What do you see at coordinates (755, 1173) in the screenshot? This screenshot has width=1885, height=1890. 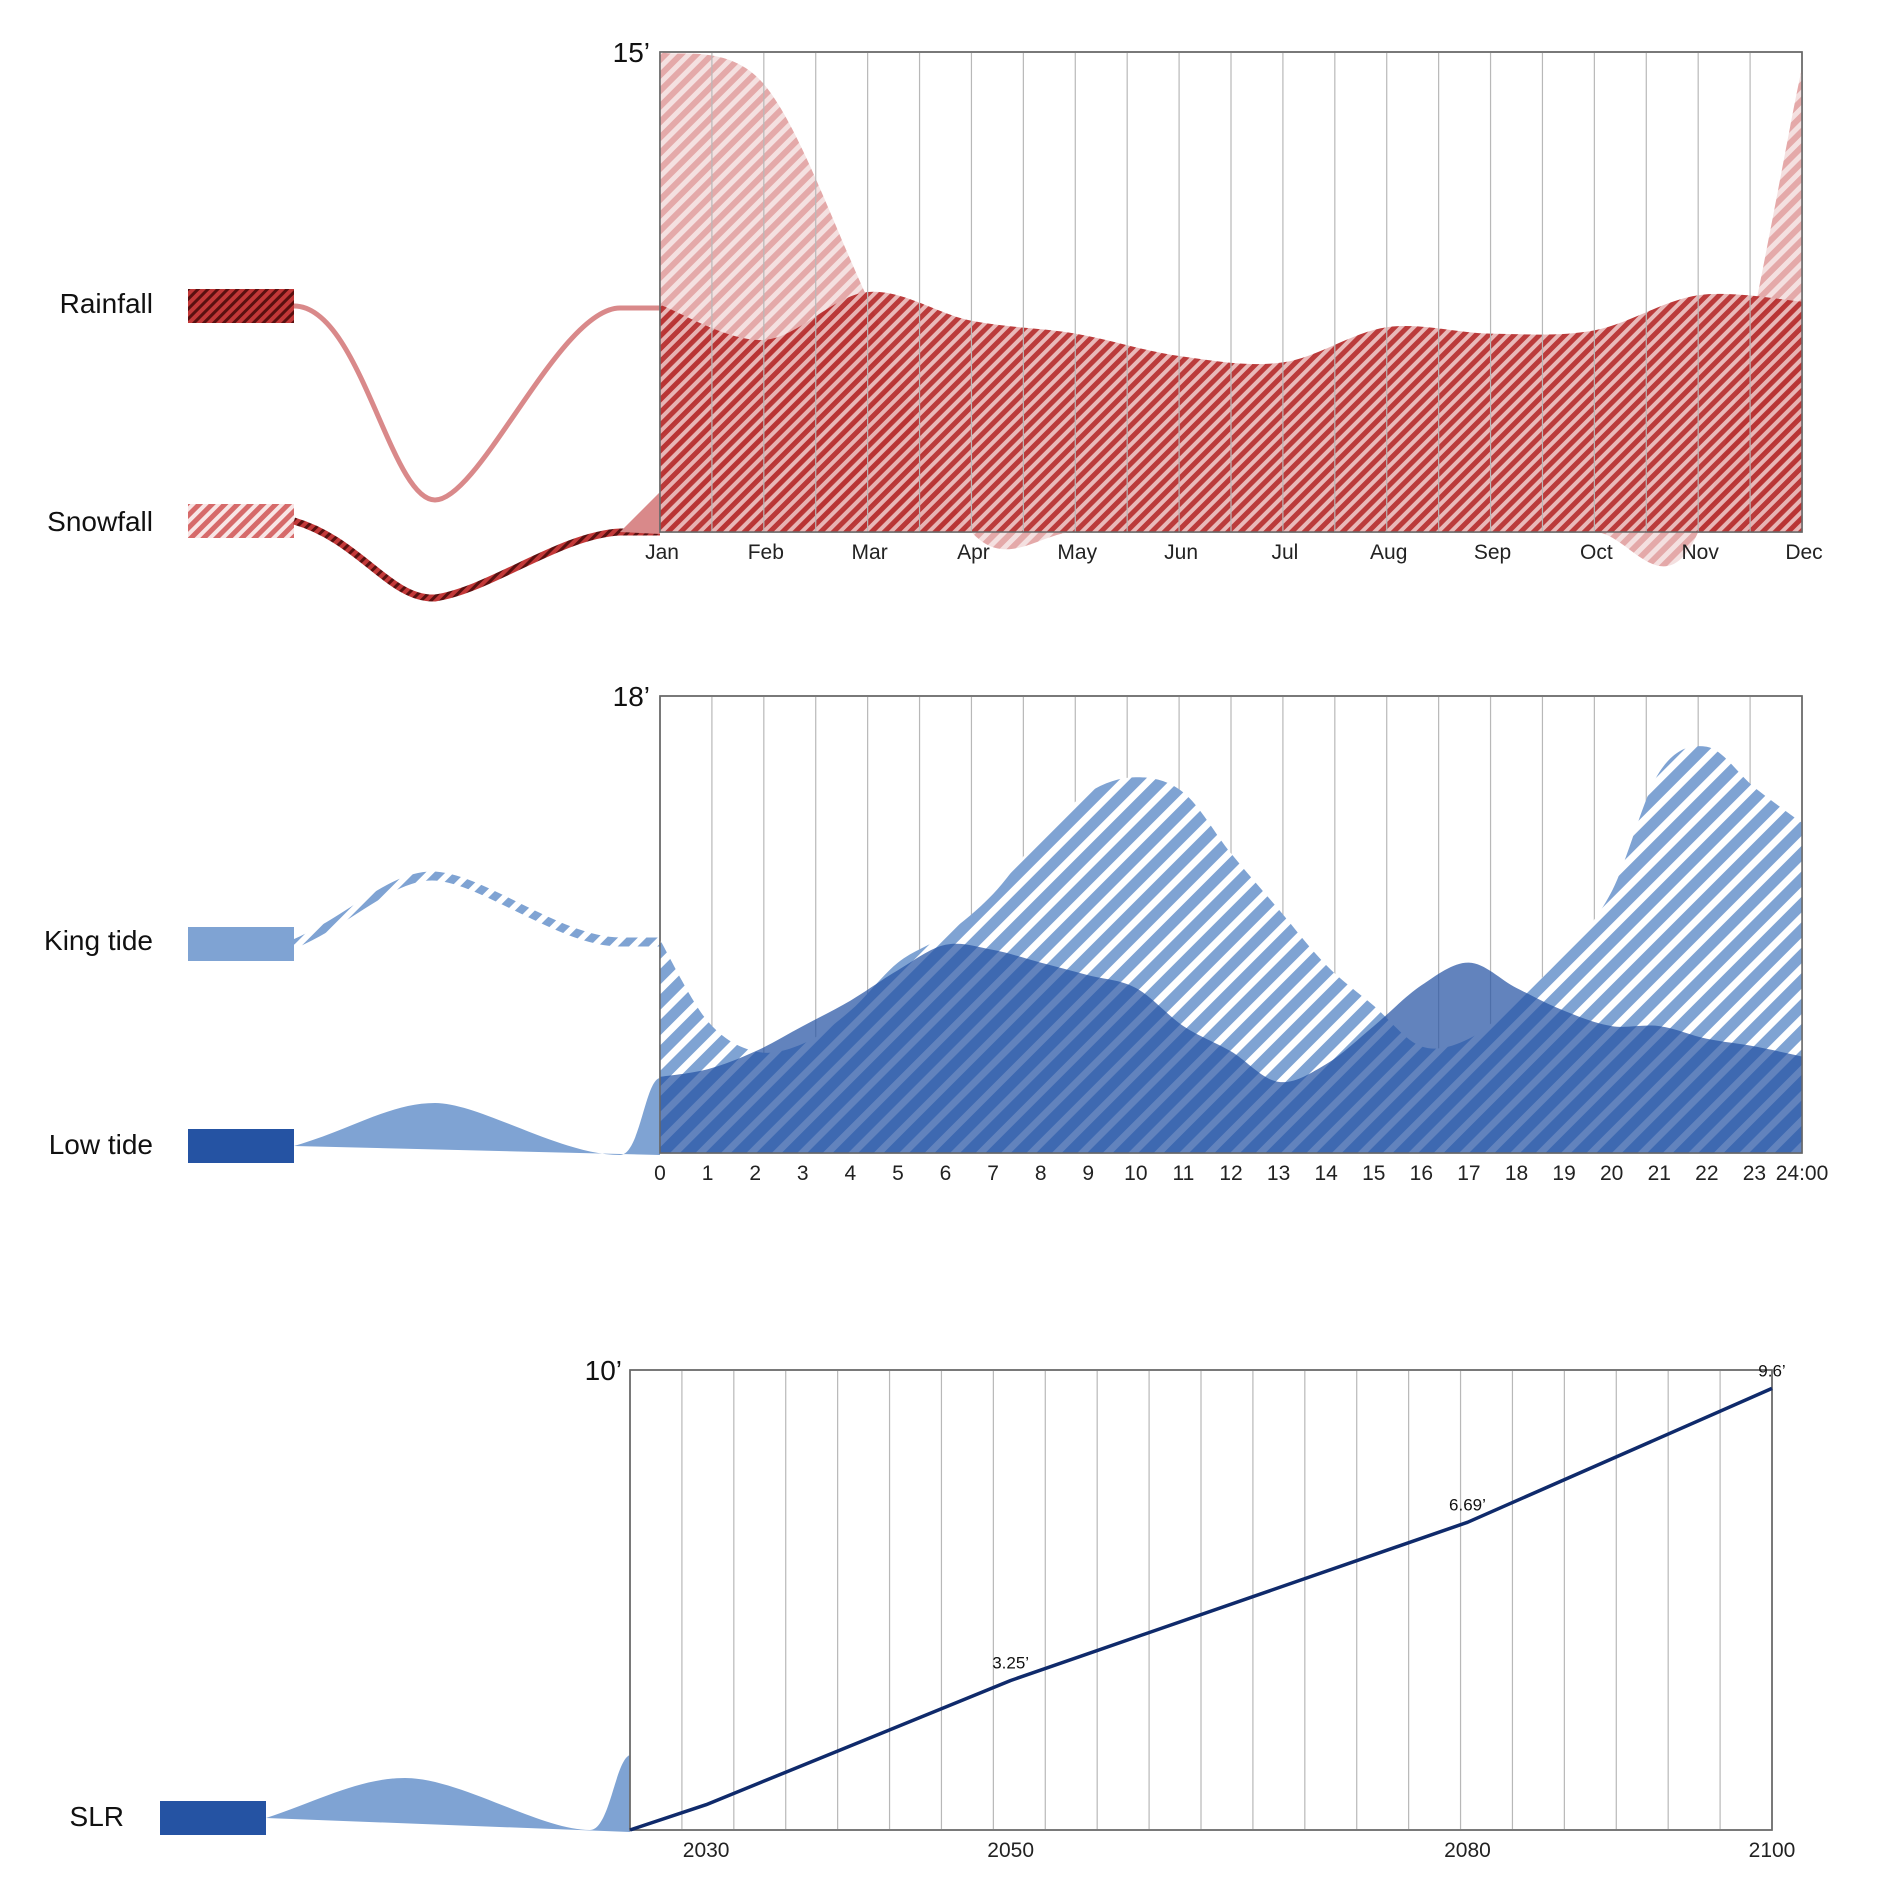 I see `x-tick-label-2: 2` at bounding box center [755, 1173].